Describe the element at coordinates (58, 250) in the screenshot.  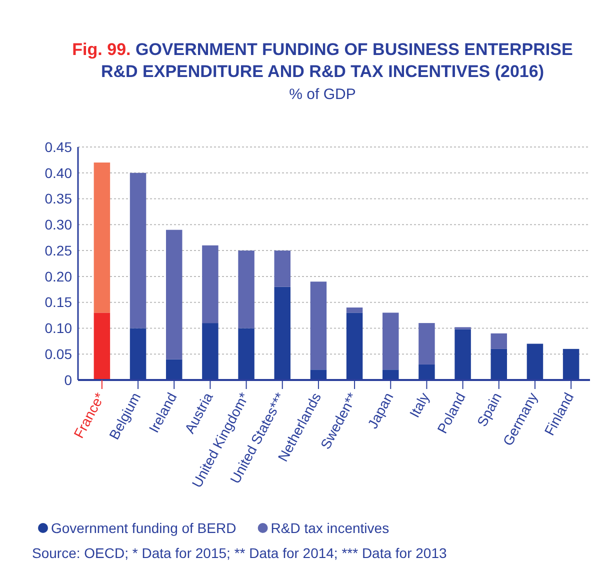
I see `y-tick-label: 0.25` at that location.